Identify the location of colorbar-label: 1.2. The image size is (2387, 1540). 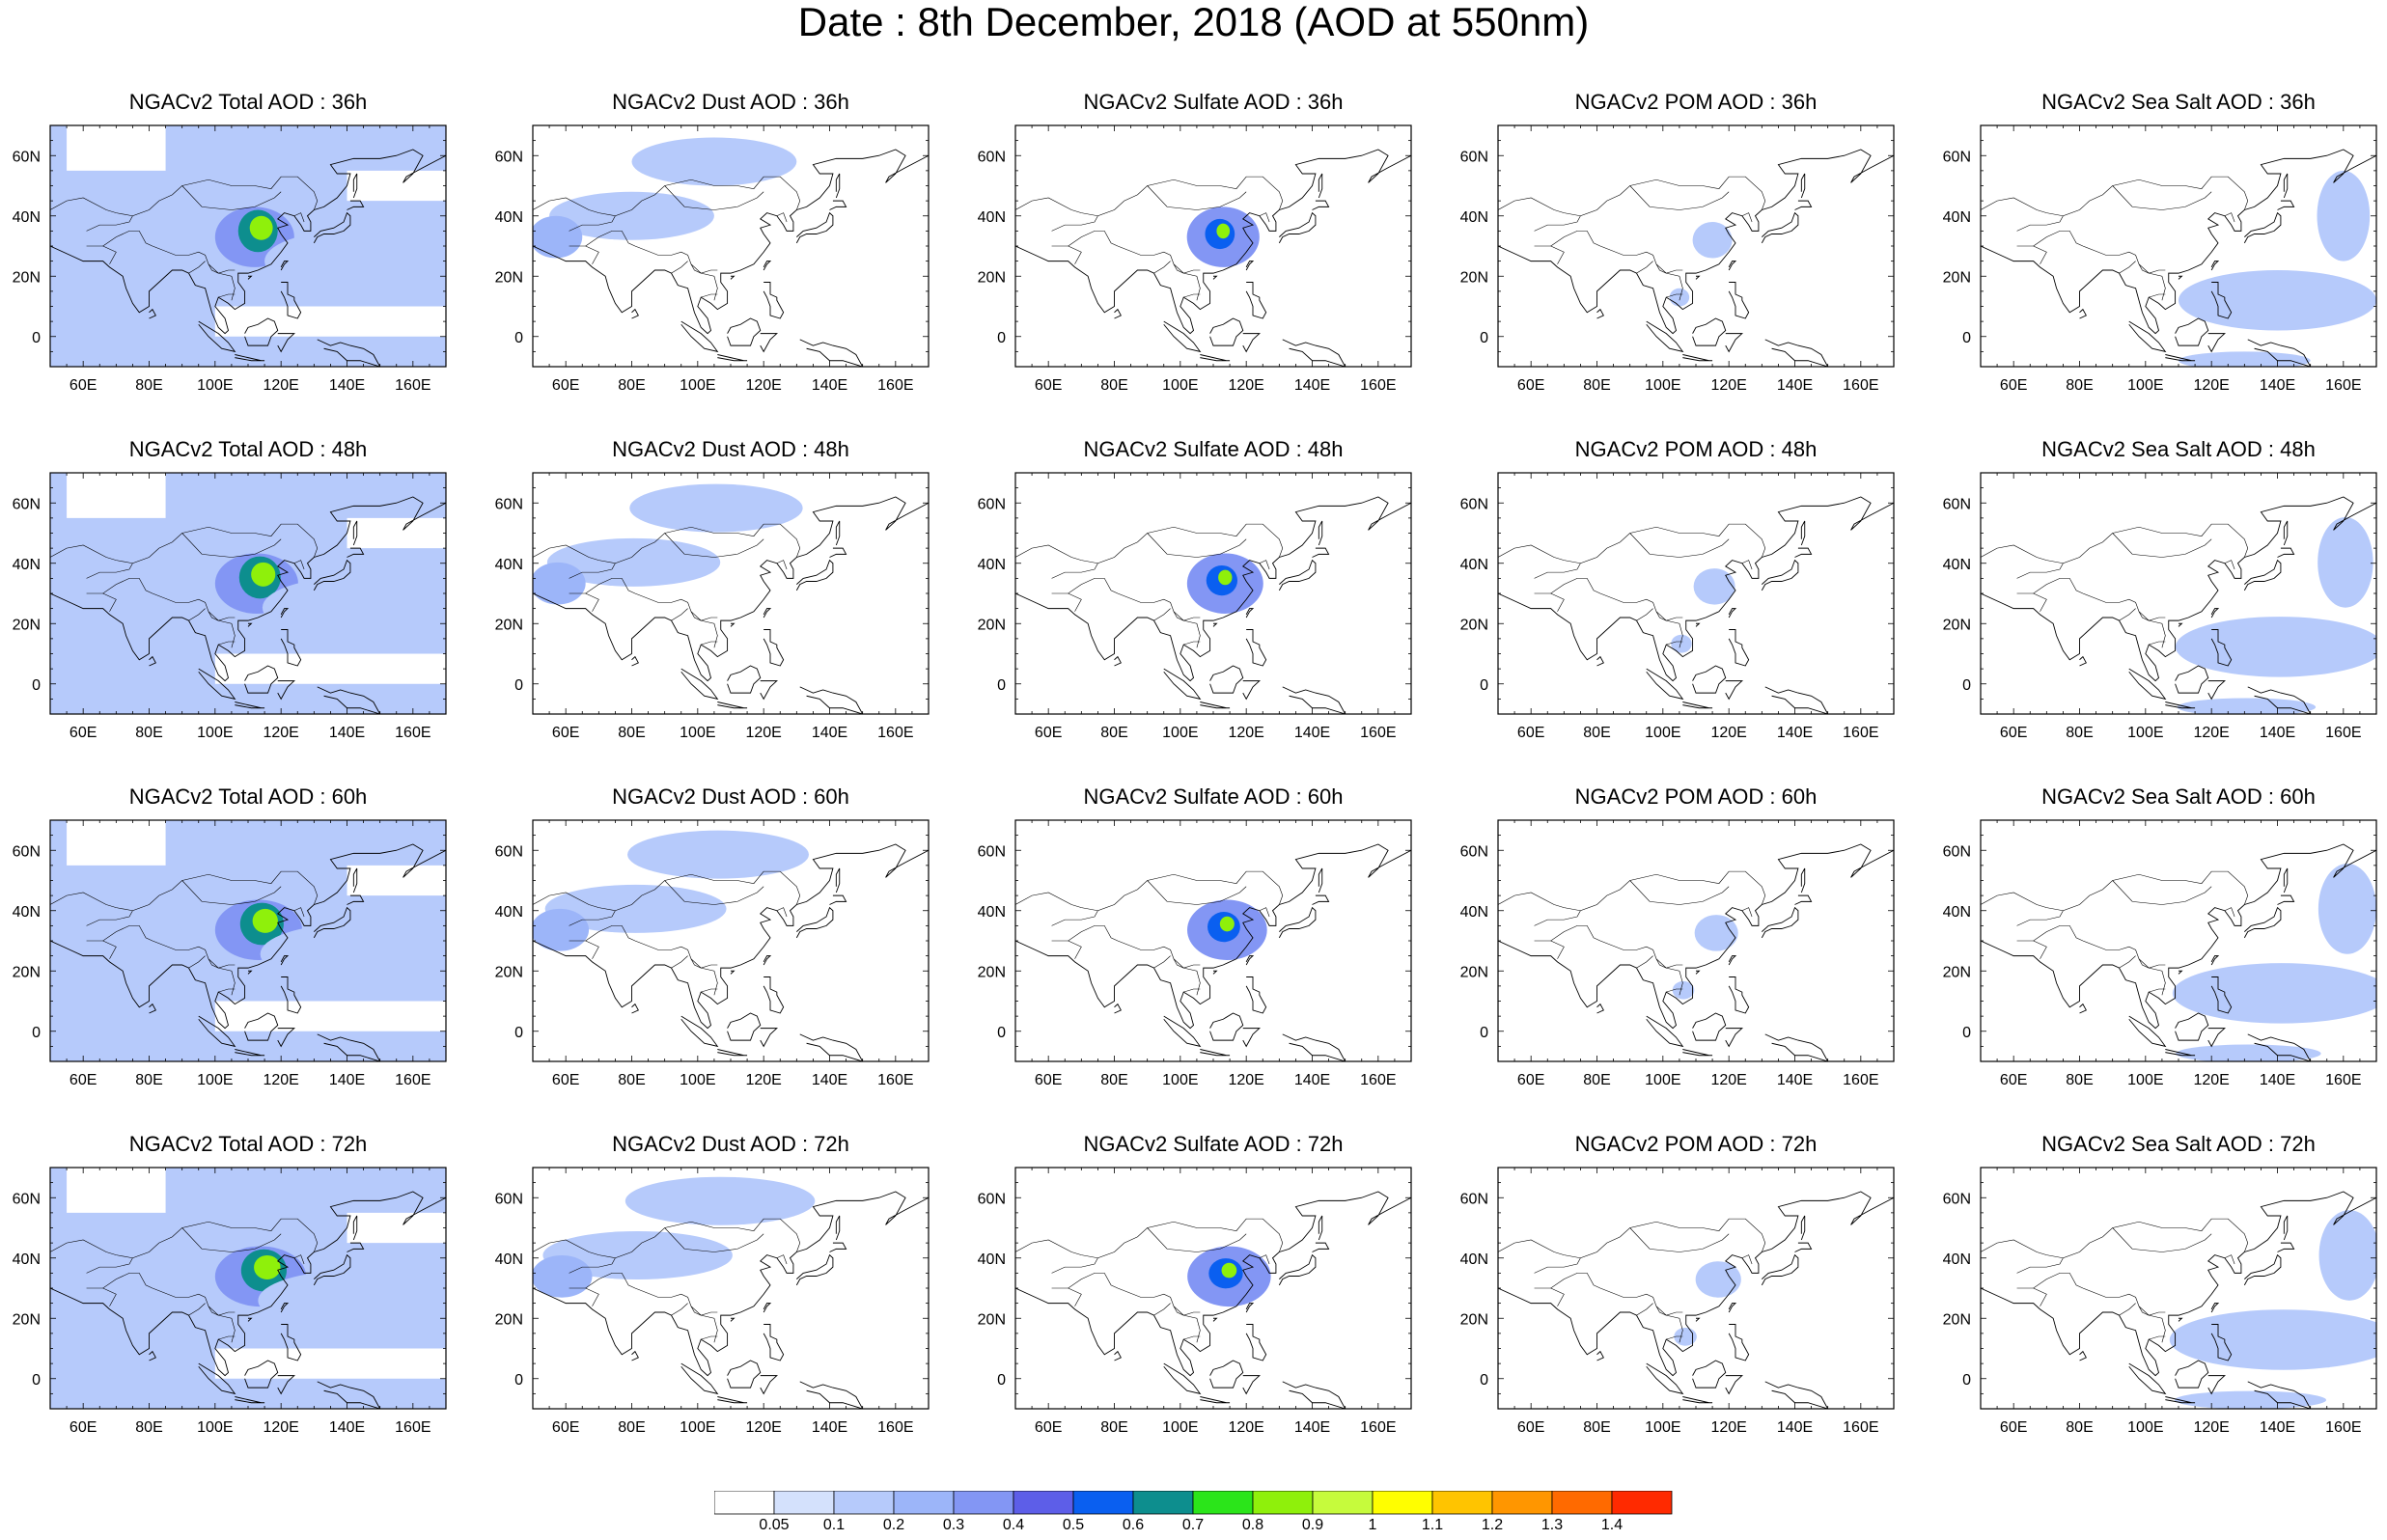
(1492, 1523).